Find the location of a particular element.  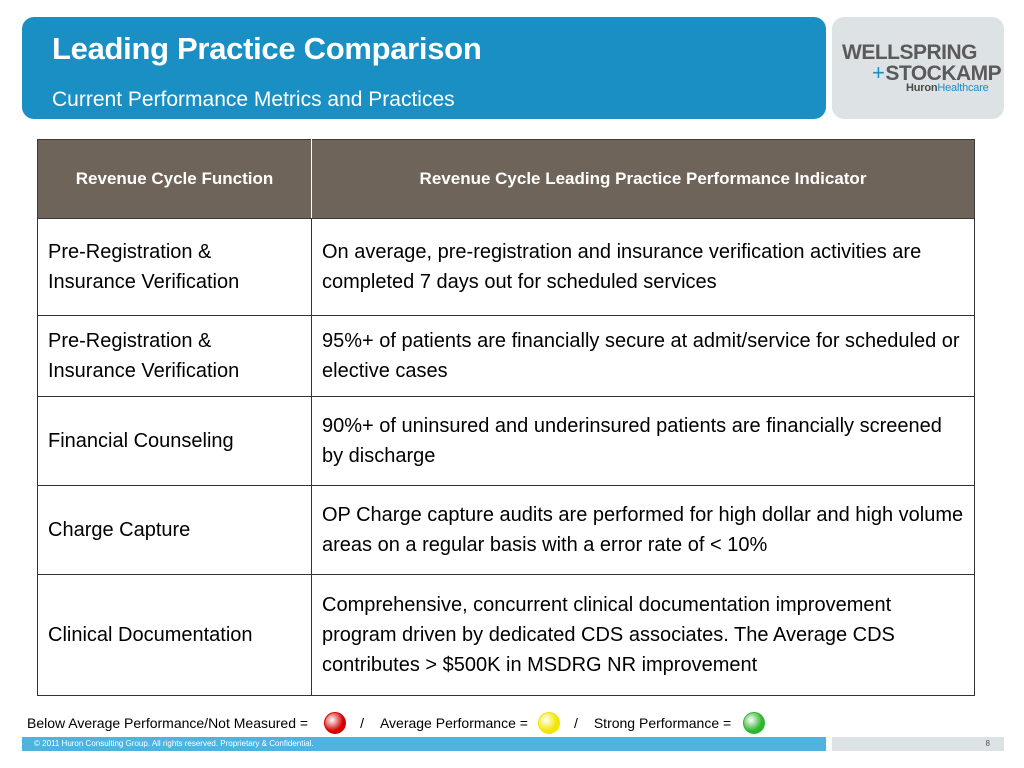

green-circle-icon is located at coordinates (754, 723).